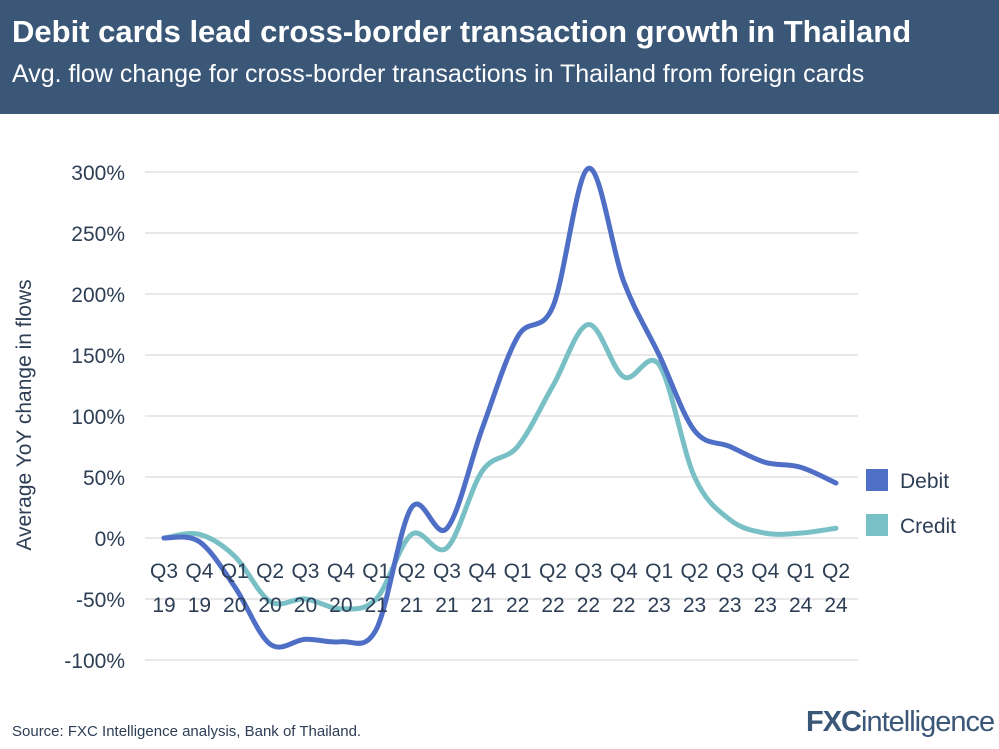 Image resolution: width=999 pixels, height=749 pixels. What do you see at coordinates (98, 295) in the screenshot?
I see `y-tick-label: 200%` at bounding box center [98, 295].